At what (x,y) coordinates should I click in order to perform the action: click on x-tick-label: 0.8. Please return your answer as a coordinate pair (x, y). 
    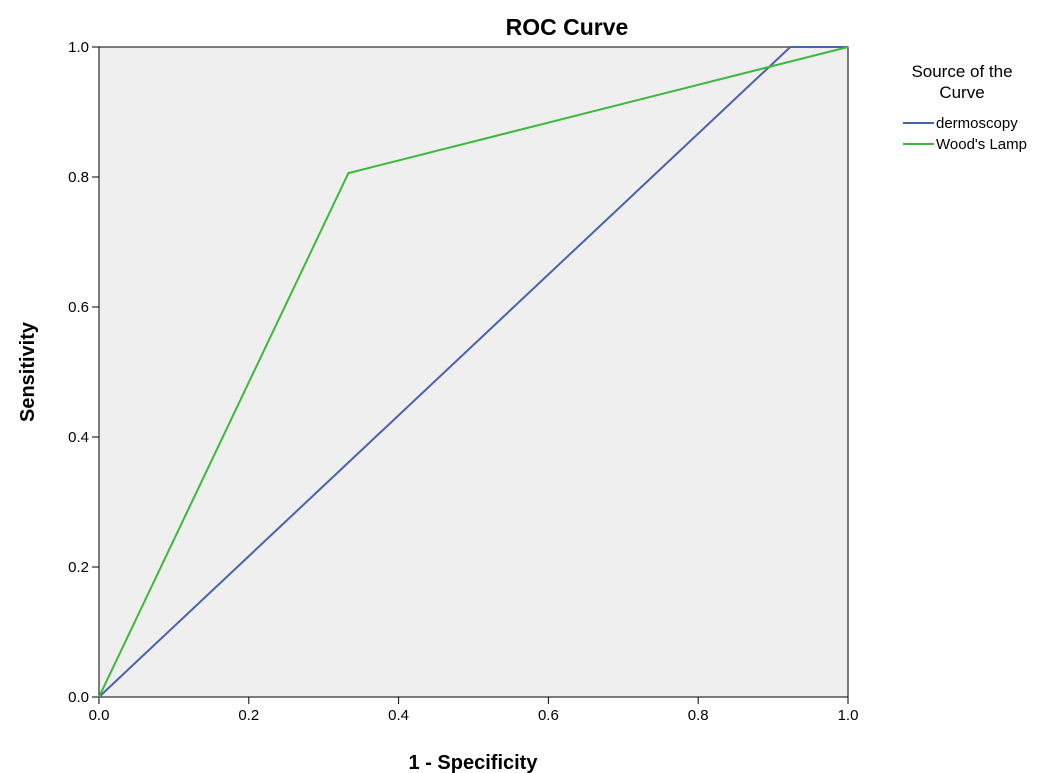
    Looking at the image, I should click on (698, 715).